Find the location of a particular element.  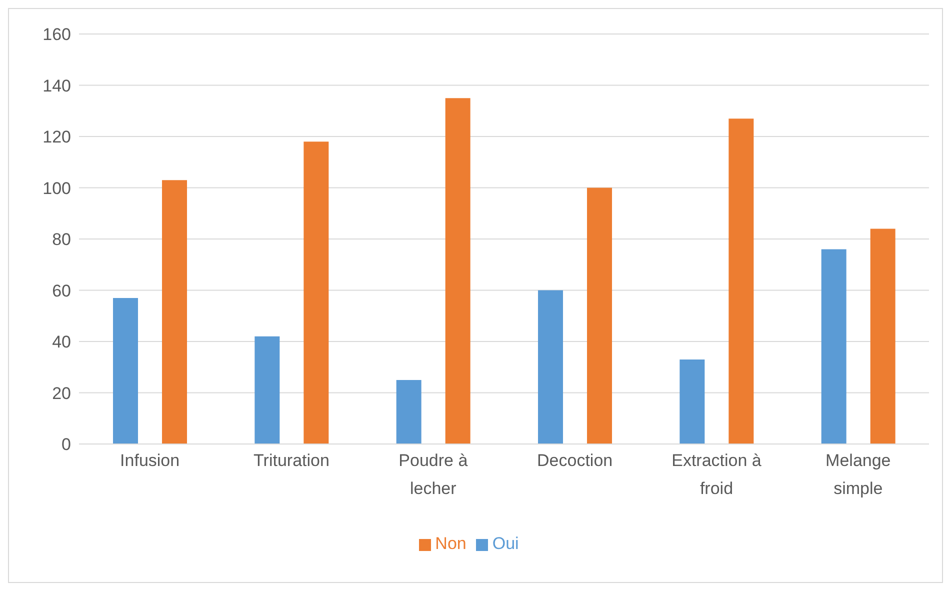

legend-label: Oui is located at coordinates (505, 543).